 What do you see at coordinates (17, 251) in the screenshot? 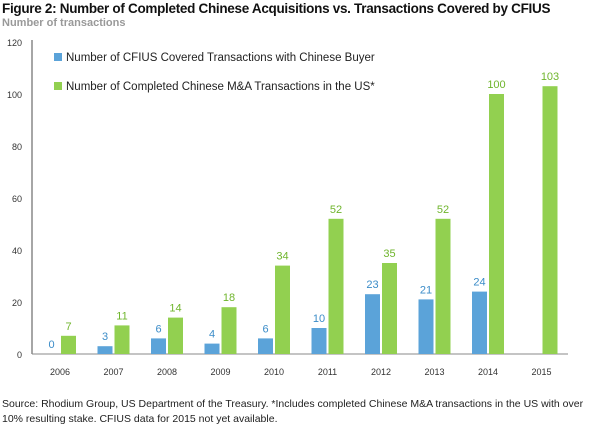
I see `y-tick-label: 40` at bounding box center [17, 251].